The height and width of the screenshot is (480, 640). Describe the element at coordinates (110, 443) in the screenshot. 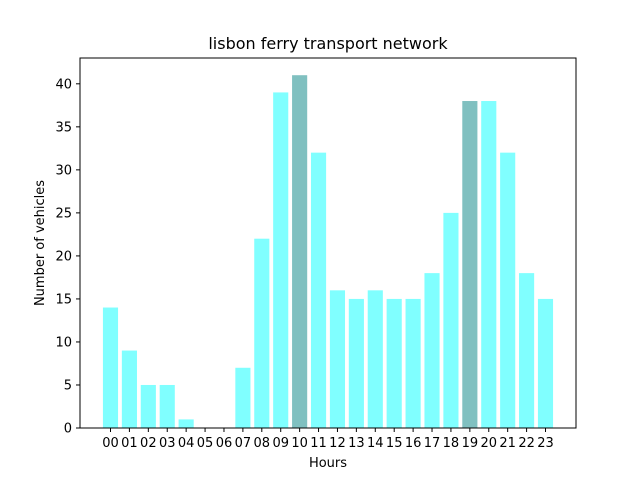

I see `x-tick-label-00: 00` at that location.